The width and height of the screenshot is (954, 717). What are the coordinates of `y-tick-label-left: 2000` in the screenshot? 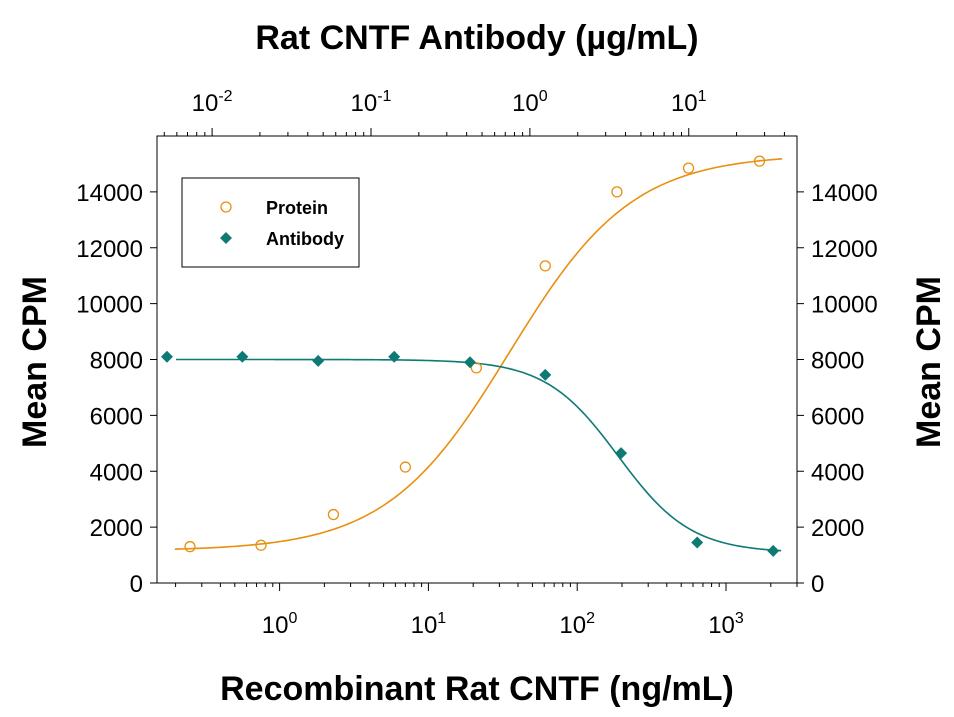 It's located at (116, 528).